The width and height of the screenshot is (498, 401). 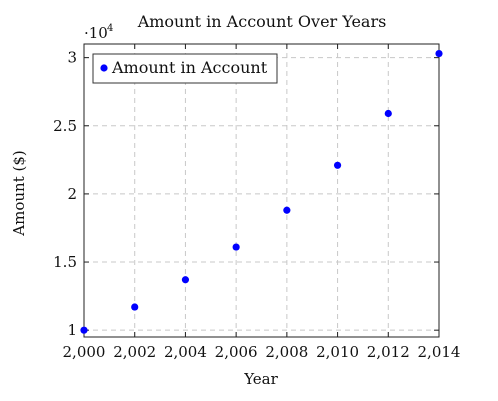 I want to click on x-tick-labels: 2,000 2,002 2,004 2,006 2,008 2,010 2,012 2,014, so click(x=262, y=352).